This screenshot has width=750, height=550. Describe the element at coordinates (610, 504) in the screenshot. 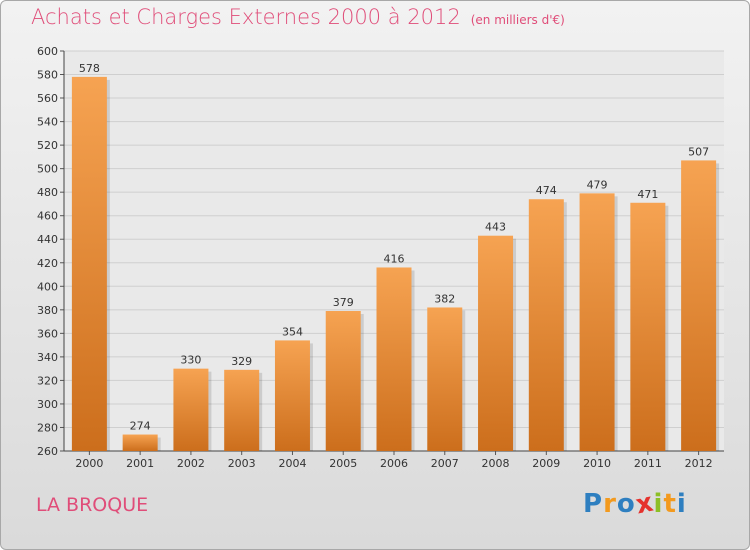

I see `logo-letter: r` at that location.